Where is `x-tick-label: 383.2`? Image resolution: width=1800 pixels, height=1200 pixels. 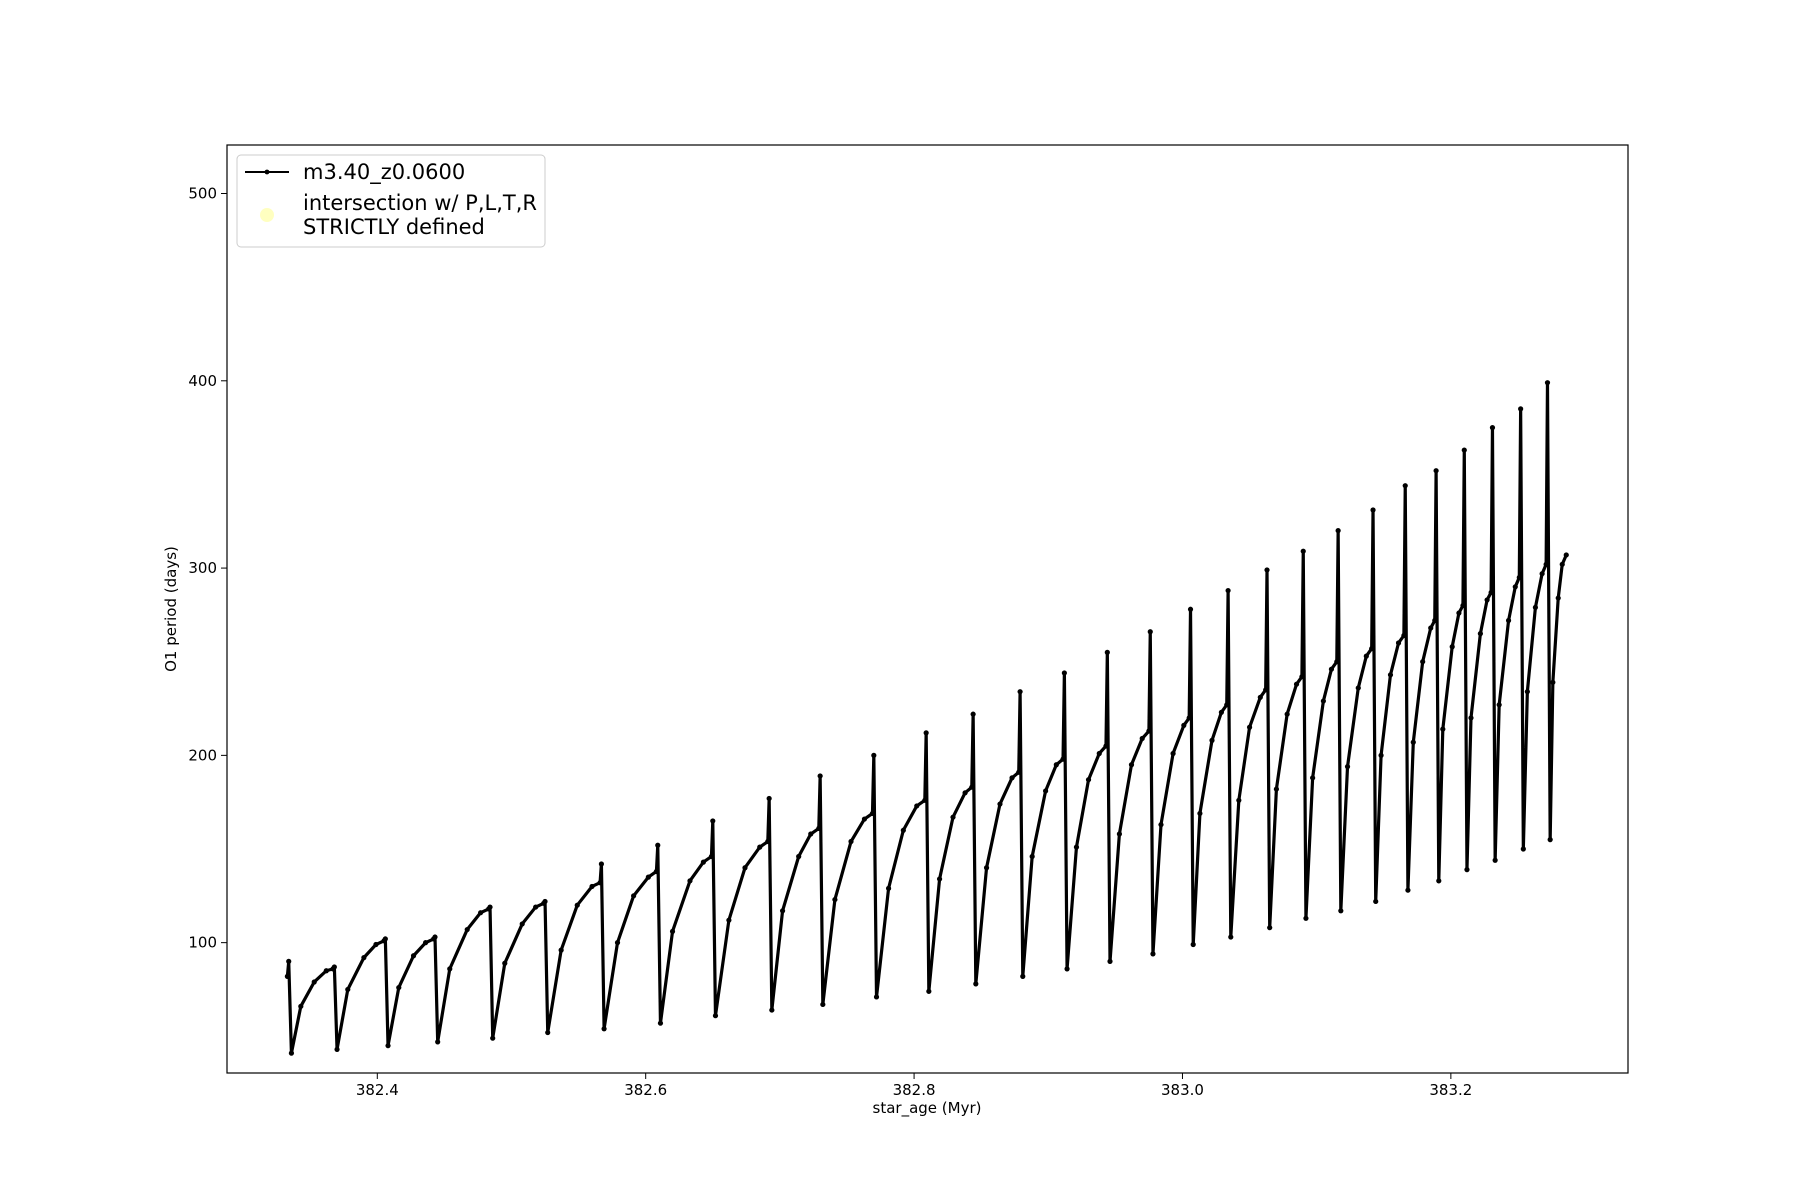 x-tick-label: 383.2 is located at coordinates (1450, 1090).